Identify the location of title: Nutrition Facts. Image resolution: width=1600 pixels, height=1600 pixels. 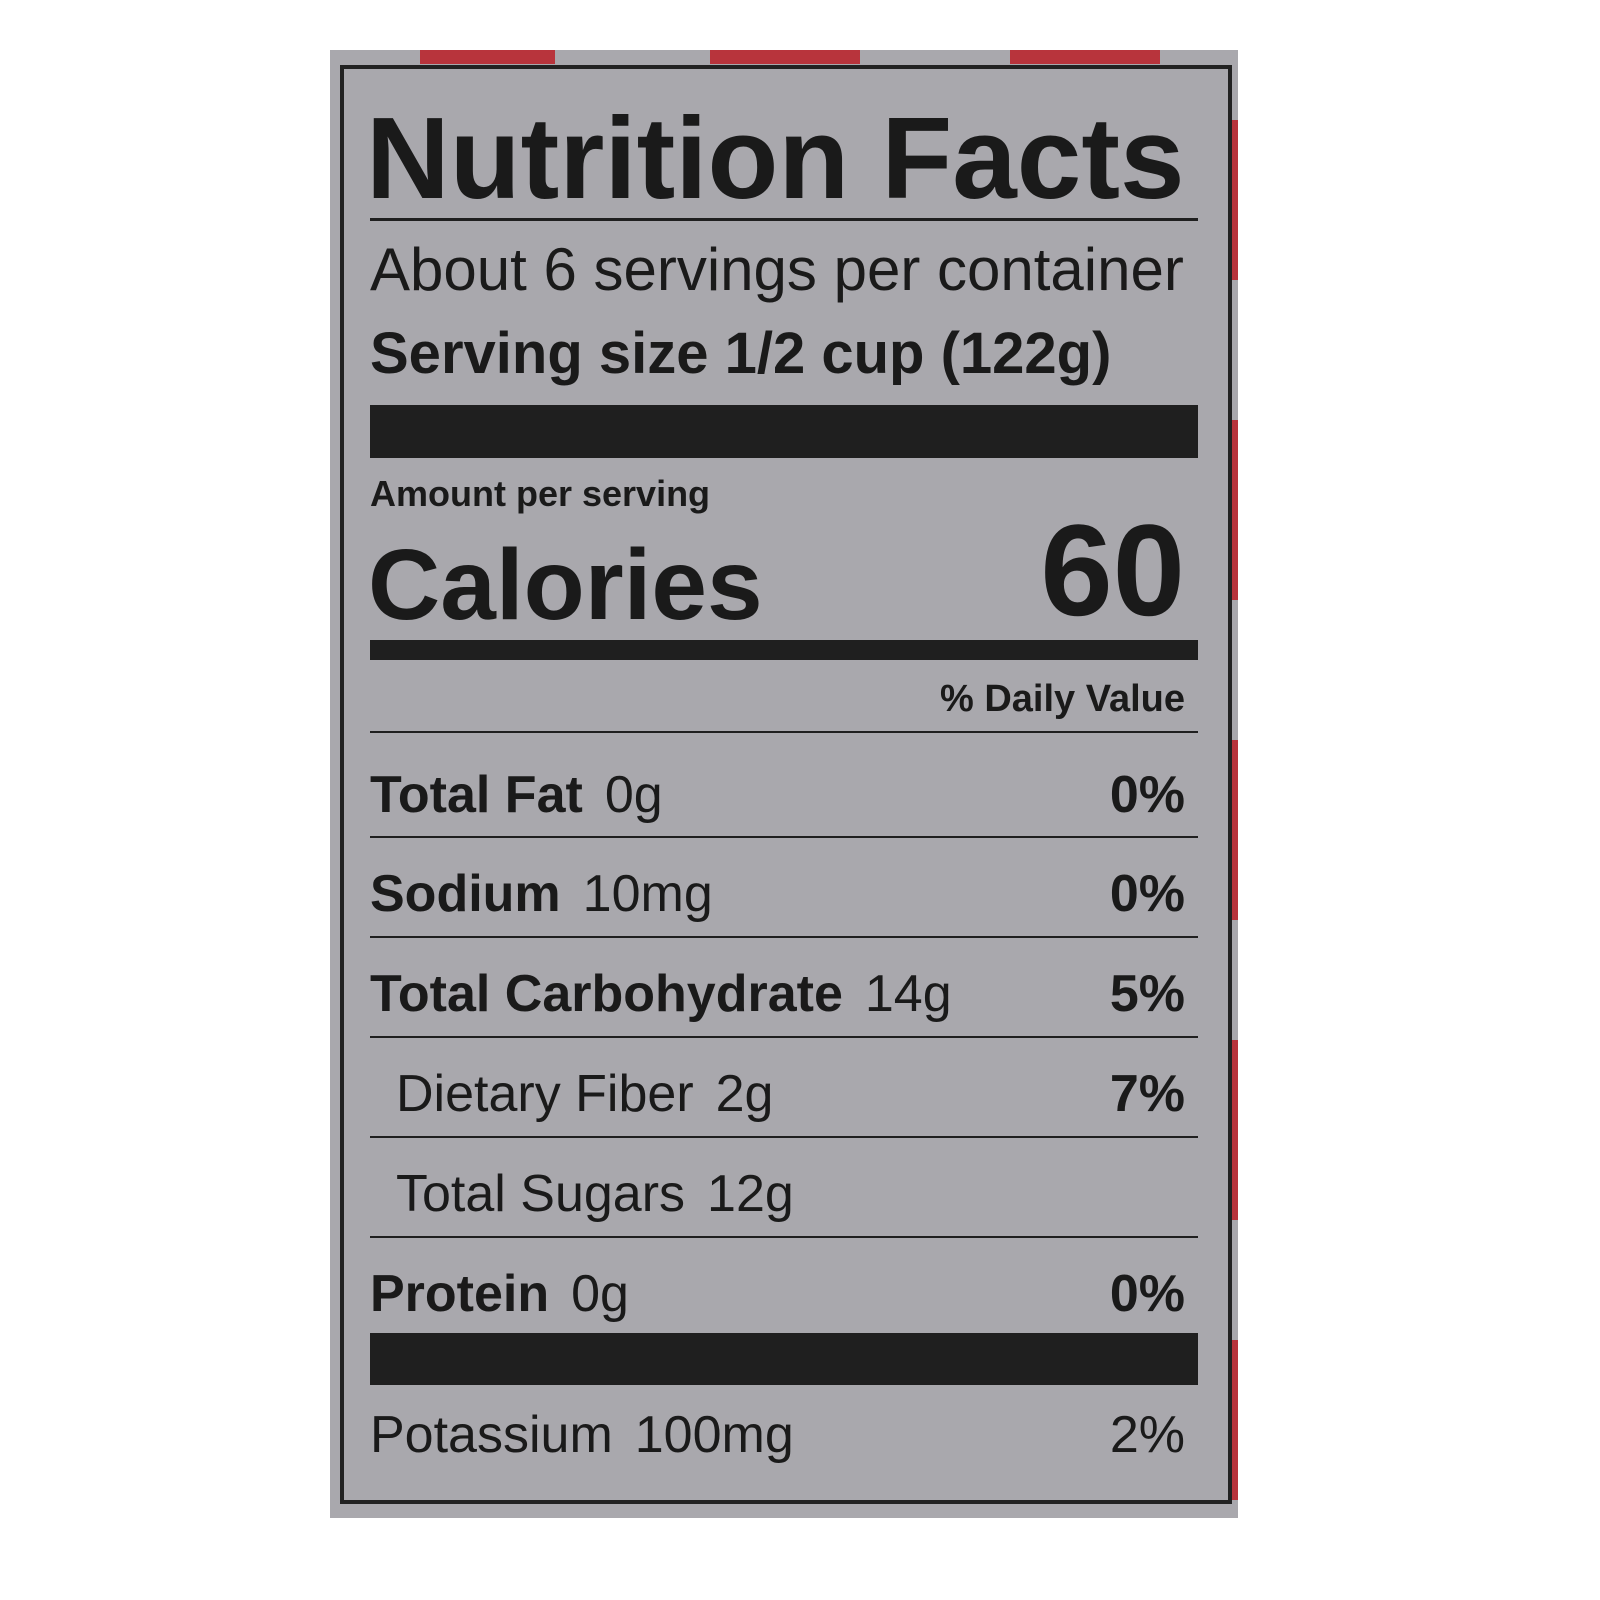
(775, 158).